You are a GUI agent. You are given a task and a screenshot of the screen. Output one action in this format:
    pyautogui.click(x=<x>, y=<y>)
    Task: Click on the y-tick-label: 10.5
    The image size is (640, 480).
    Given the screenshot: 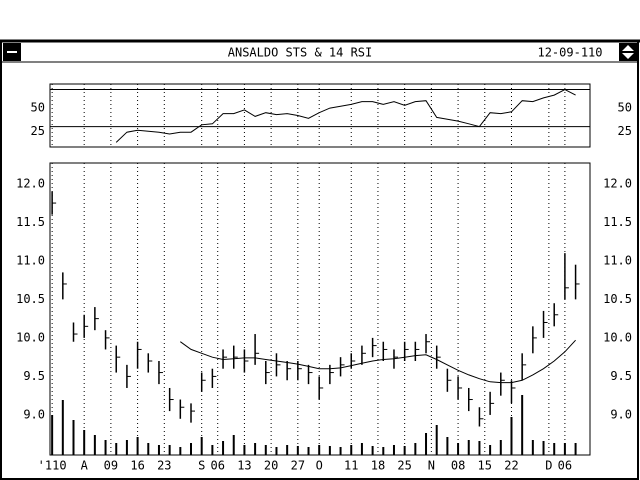 What is the action you would take?
    pyautogui.click(x=30, y=299)
    